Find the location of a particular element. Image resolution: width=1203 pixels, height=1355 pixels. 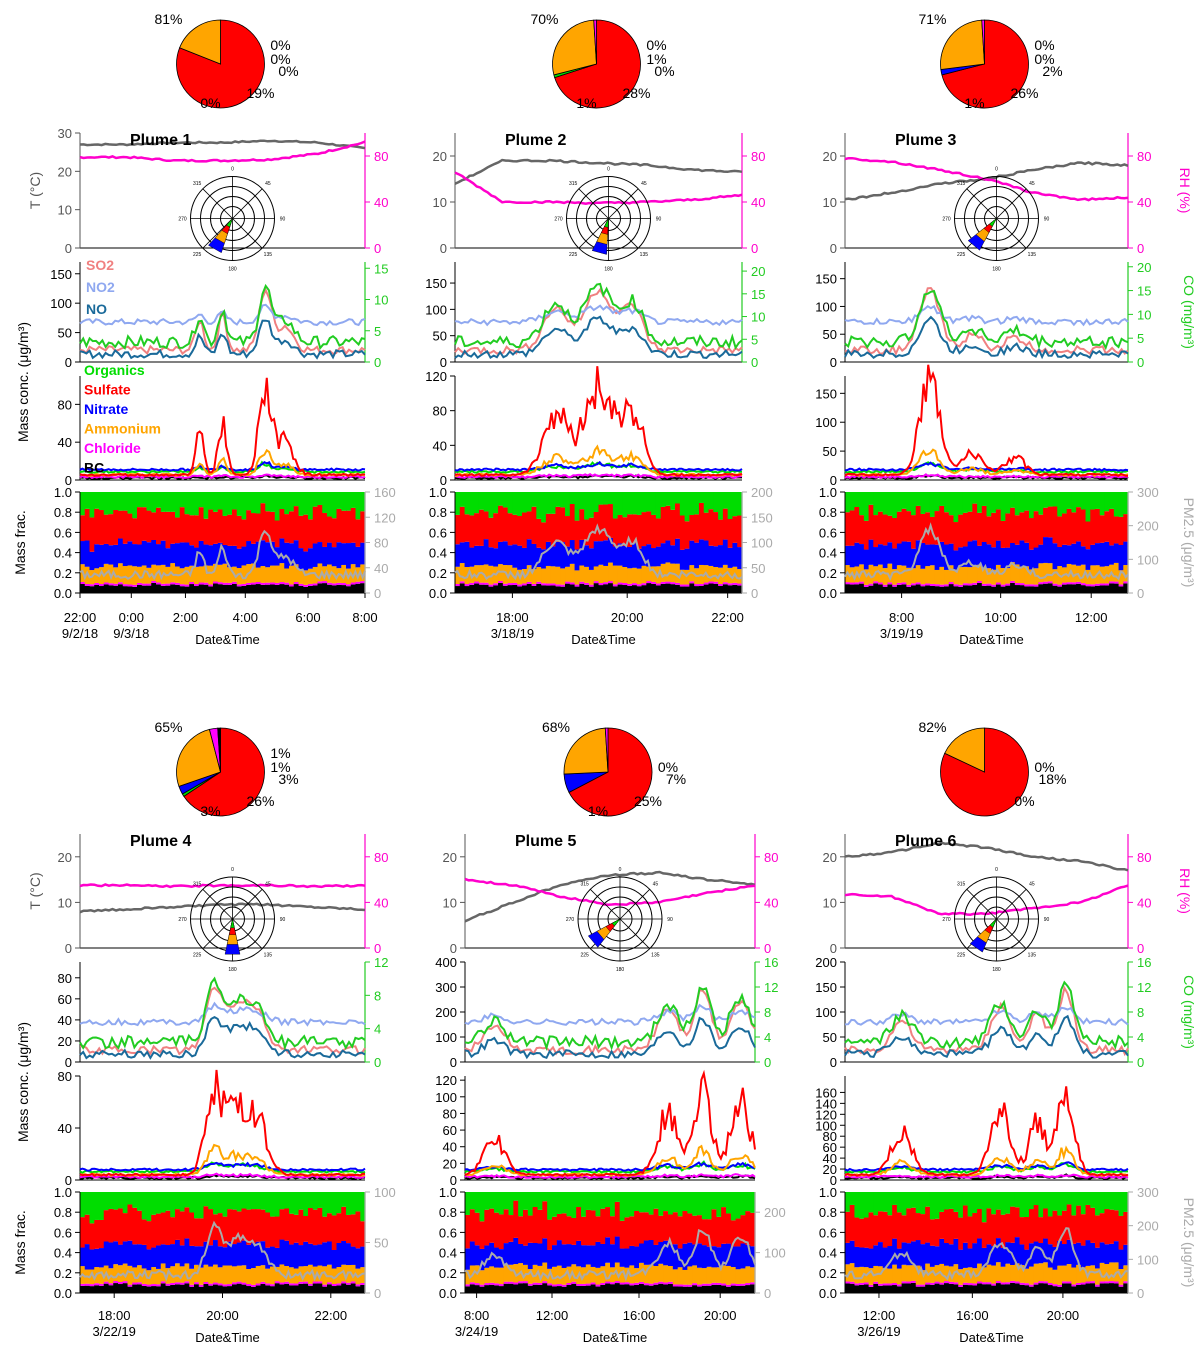

fraction-tick-label: 1.0 is located at coordinates (63, 1192).